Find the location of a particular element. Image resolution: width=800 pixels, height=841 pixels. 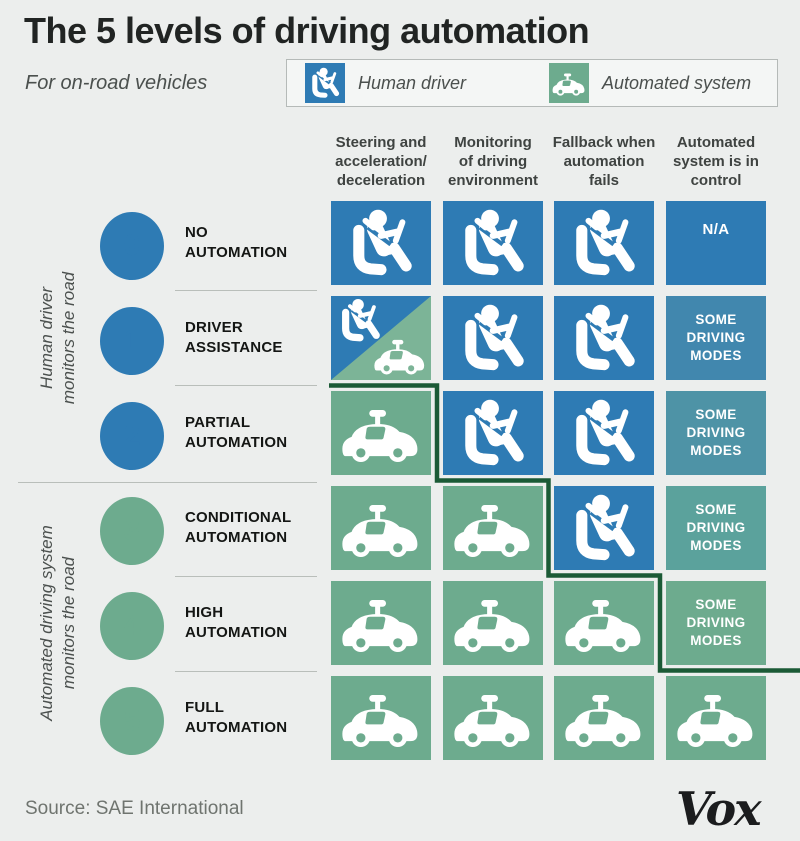

cell-l3-steering is located at coordinates (381, 528).